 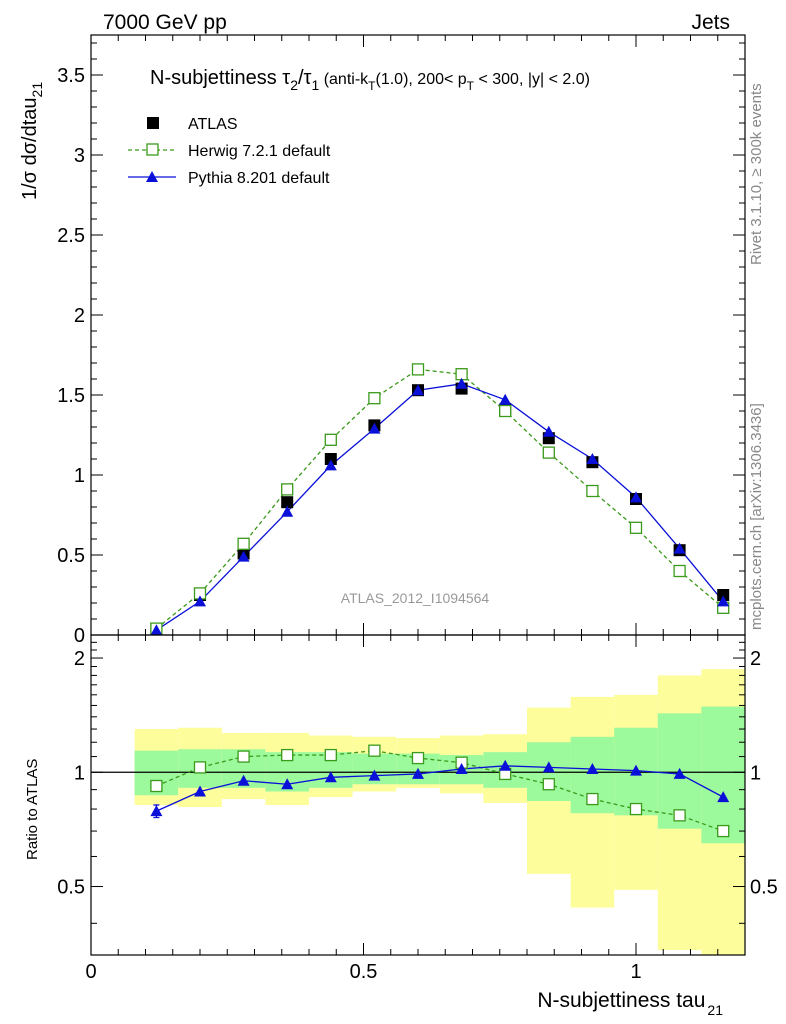 What do you see at coordinates (259, 151) in the screenshot?
I see `legend-label-herwig: Herwig 7.2.1 default` at bounding box center [259, 151].